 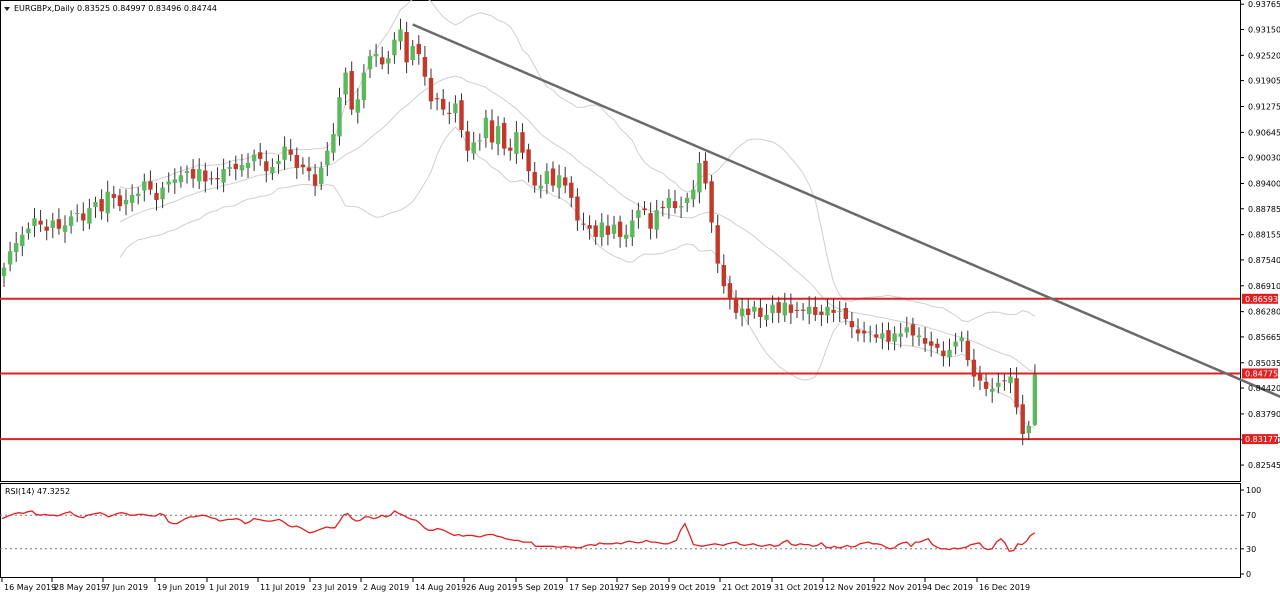 What do you see at coordinates (1004, 587) in the screenshot?
I see `date-tick-label: 16 Dec 2019` at bounding box center [1004, 587].